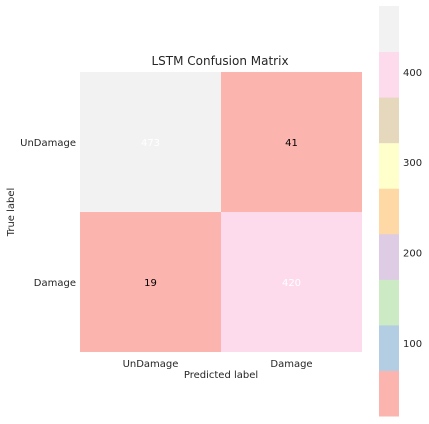 The height and width of the screenshot is (424, 429). Describe the element at coordinates (55, 283) in the screenshot. I see `y-tick-label: Damage` at that location.